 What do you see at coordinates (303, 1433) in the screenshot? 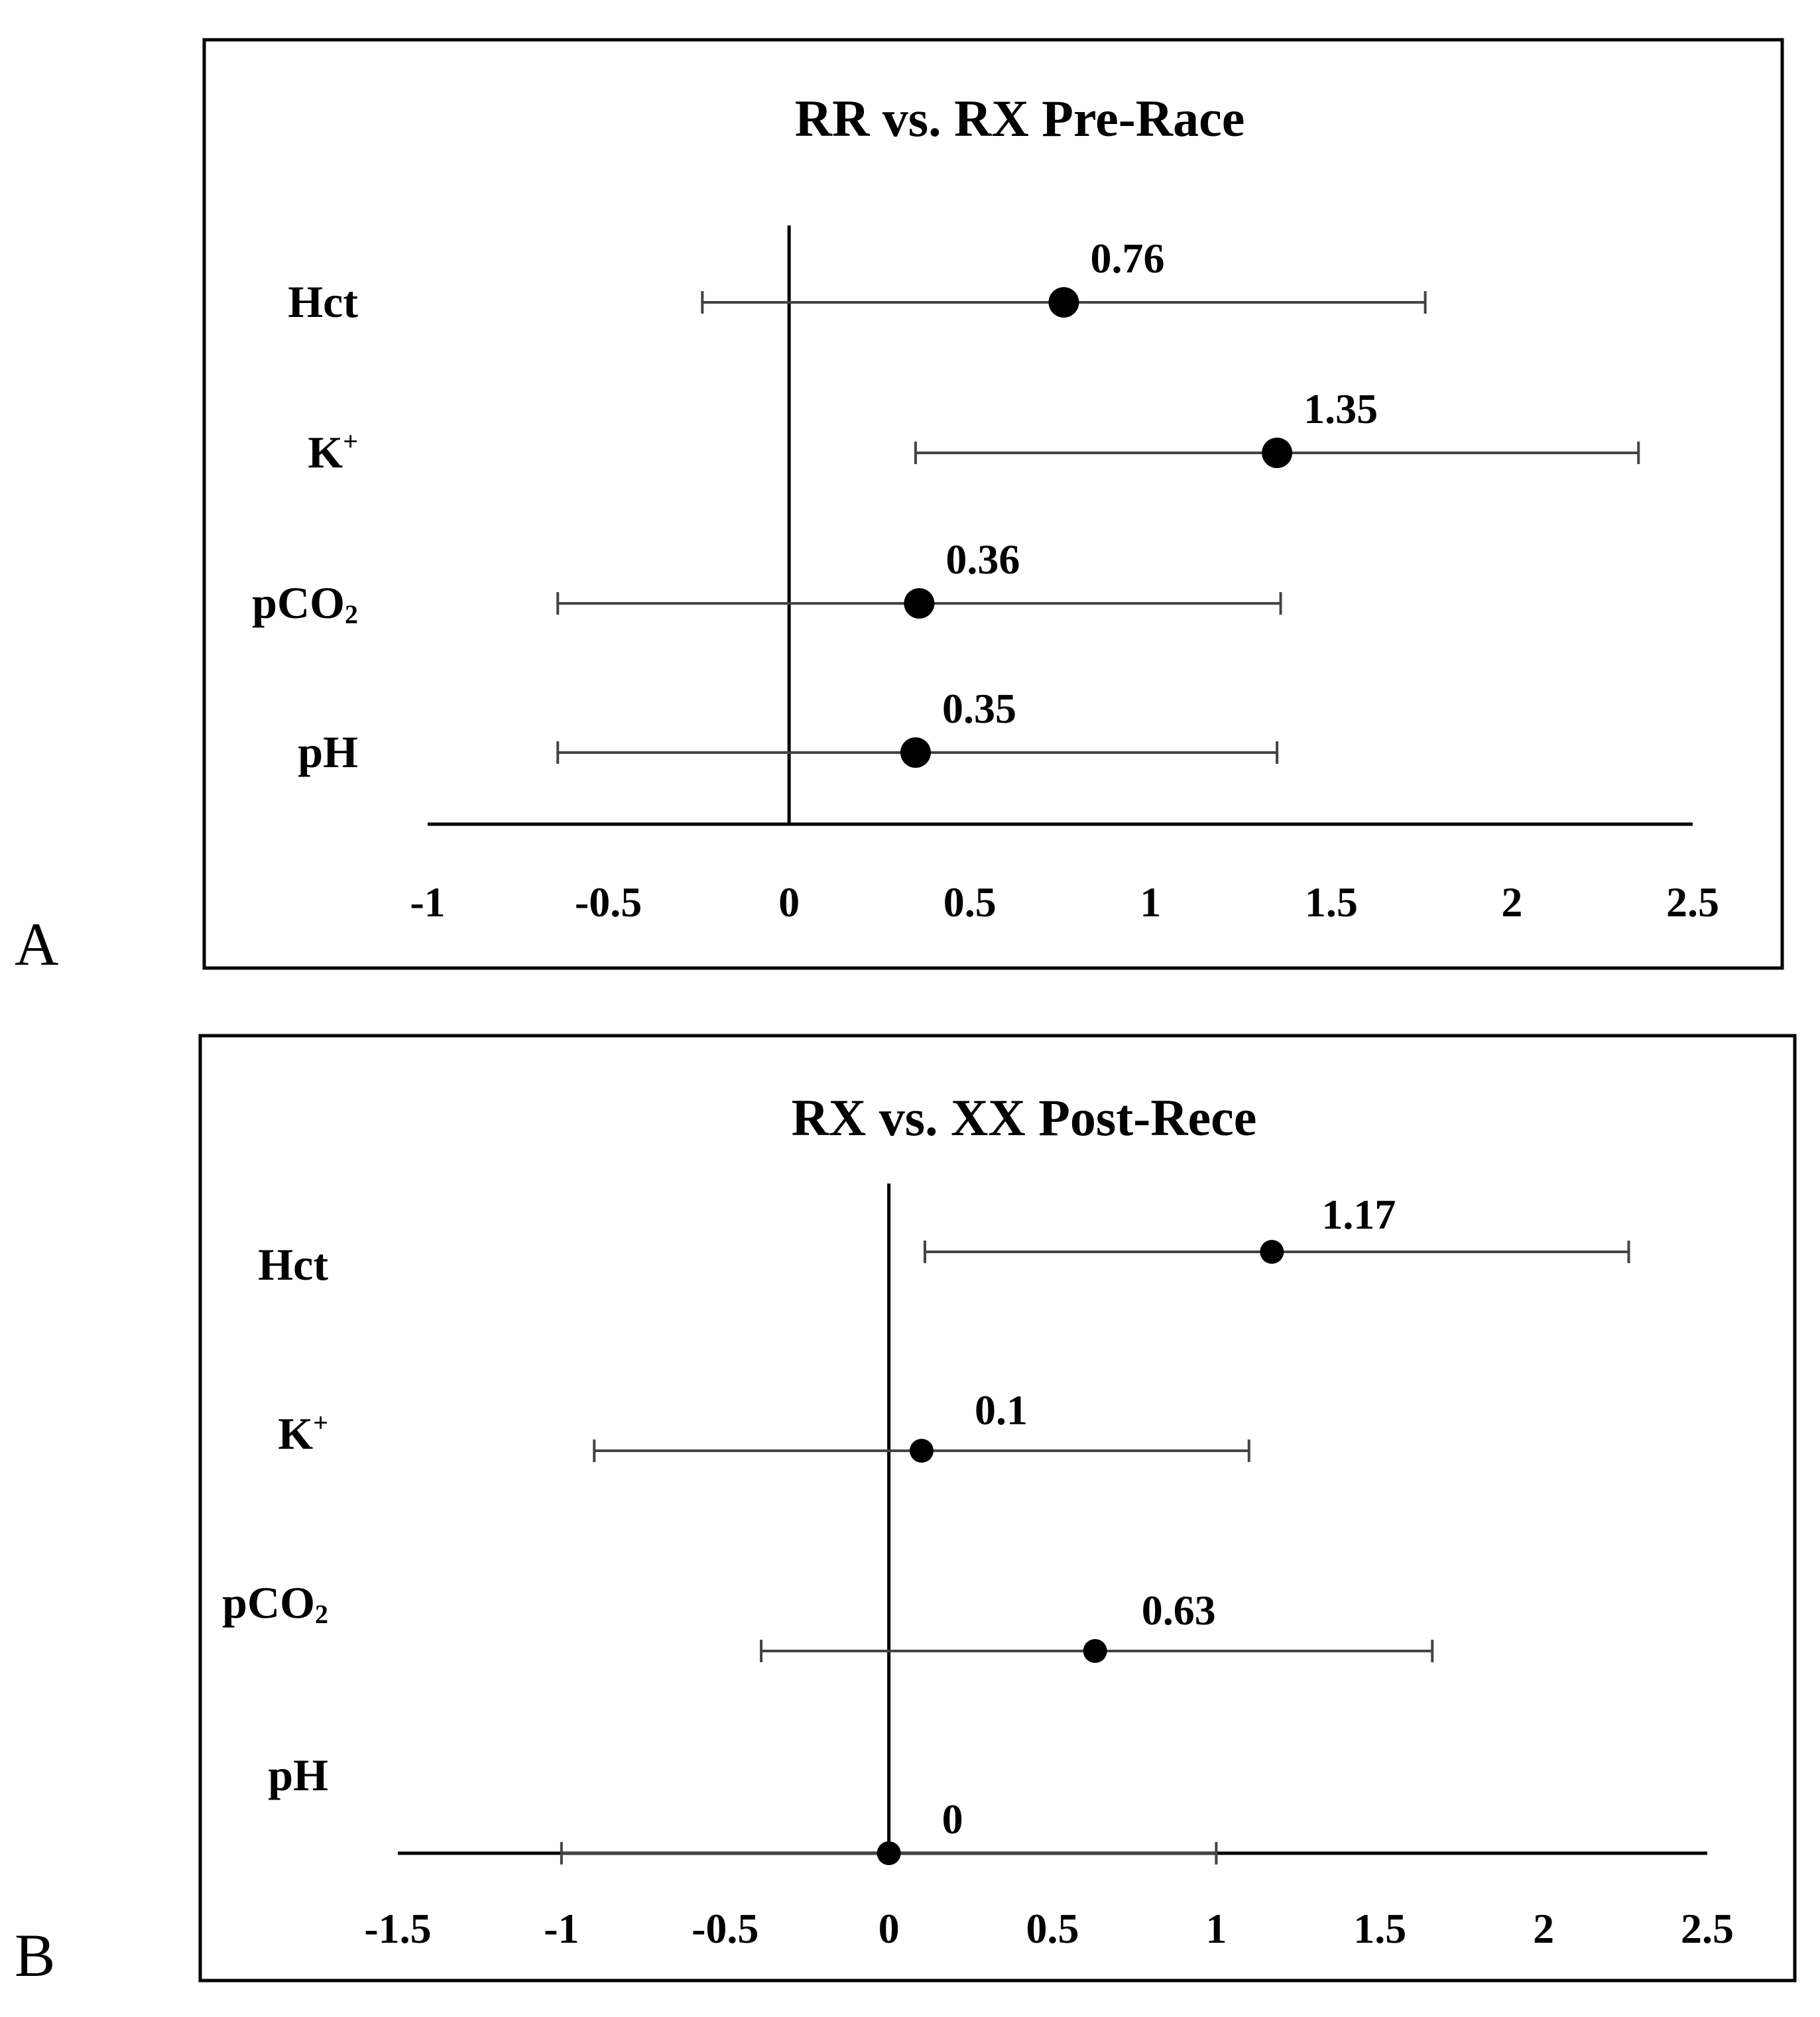
I see `panel-b-category-label: K+` at bounding box center [303, 1433].